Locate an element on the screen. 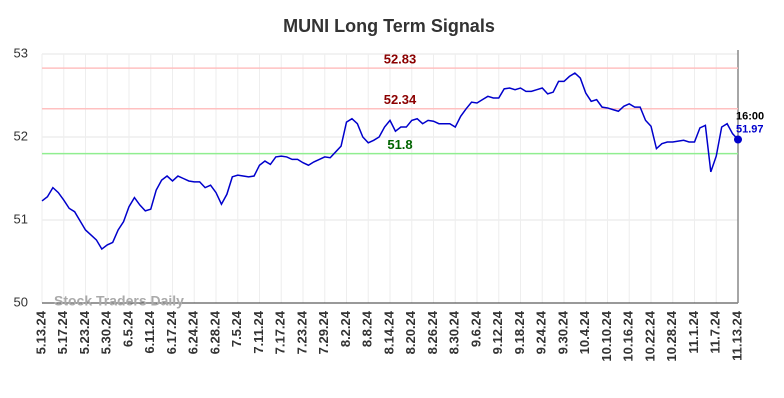 The height and width of the screenshot is (398, 784). time-label: 16:00 is located at coordinates (750, 116).